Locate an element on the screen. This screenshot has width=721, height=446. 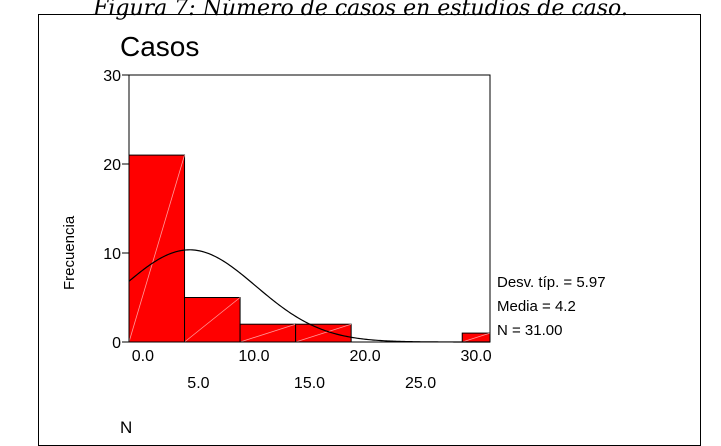
x-tick-label: 5.0 is located at coordinates (198, 383).